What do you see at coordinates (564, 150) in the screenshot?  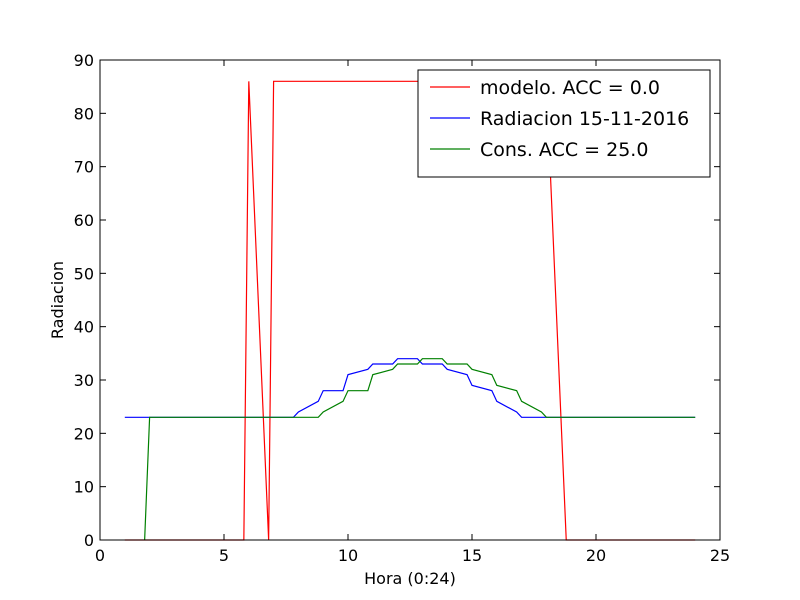 I see `legend-label-3: Cons. ACC = 25.0` at bounding box center [564, 150].